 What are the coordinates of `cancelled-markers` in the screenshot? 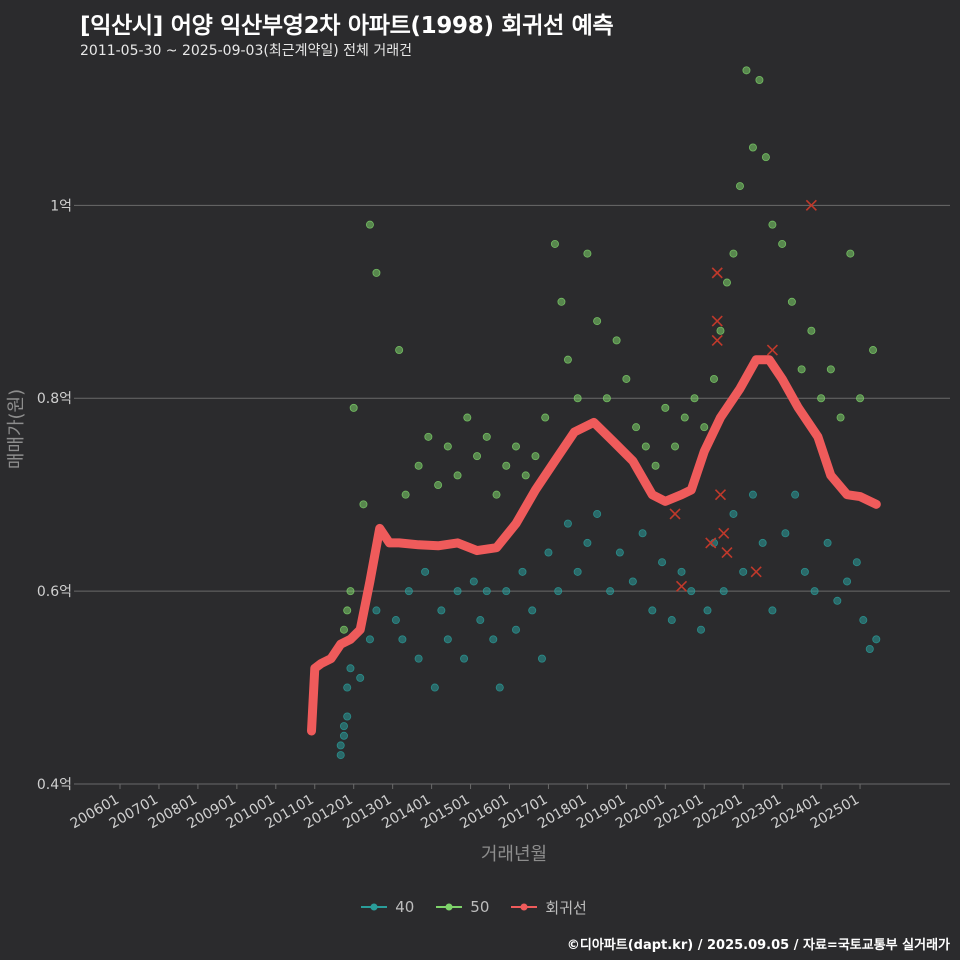 It's located at (743, 395).